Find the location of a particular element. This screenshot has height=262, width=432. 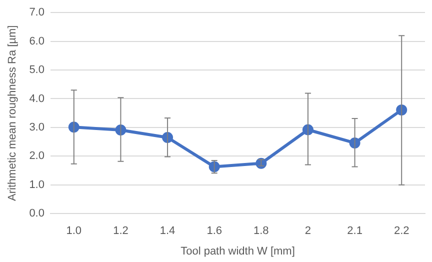

x-tick-label: 1.8 is located at coordinates (261, 231).